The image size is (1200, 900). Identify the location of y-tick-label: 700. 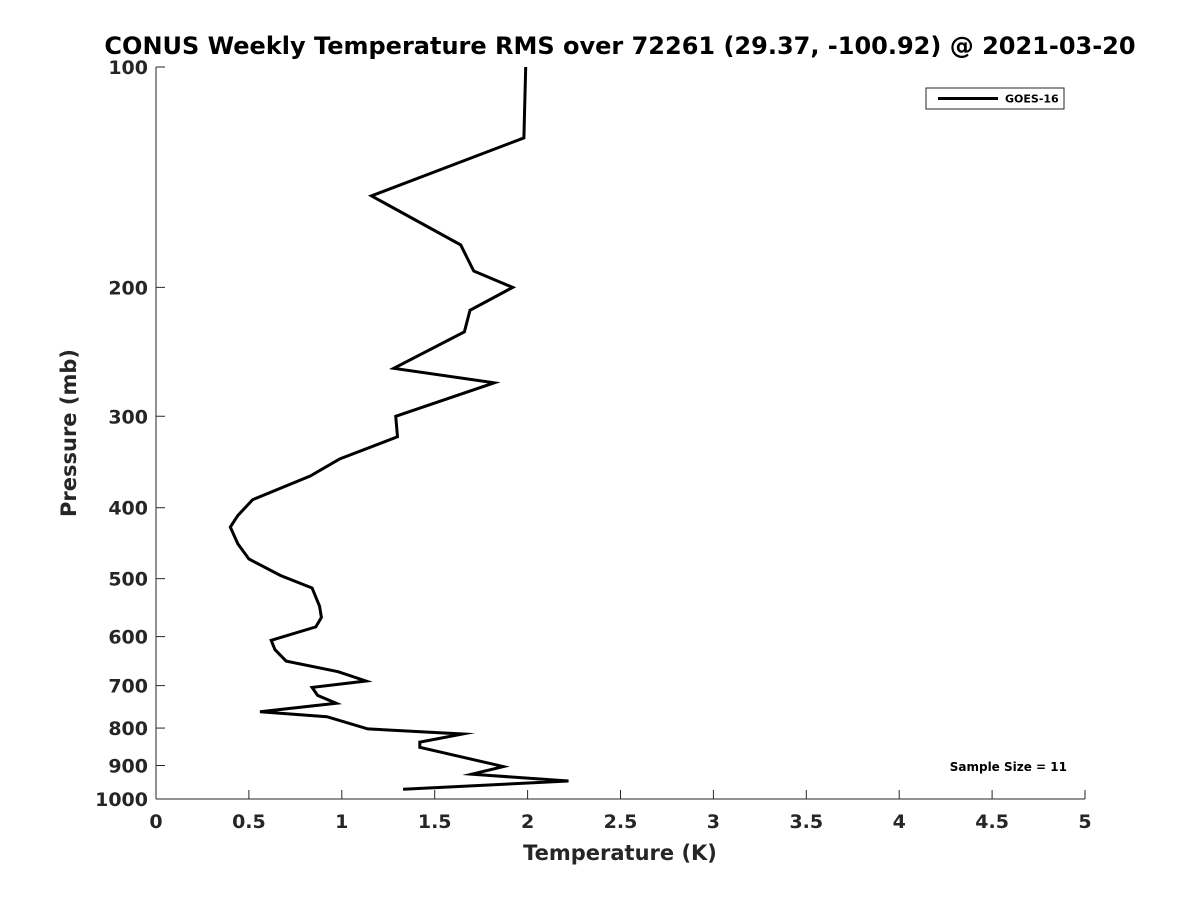
(128, 687).